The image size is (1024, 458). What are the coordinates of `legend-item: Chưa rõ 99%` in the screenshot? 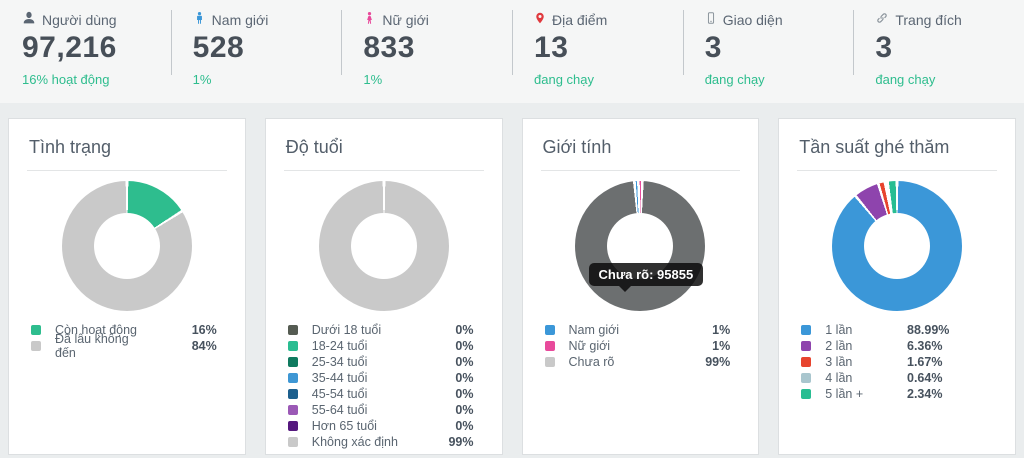 It's located at (637, 362).